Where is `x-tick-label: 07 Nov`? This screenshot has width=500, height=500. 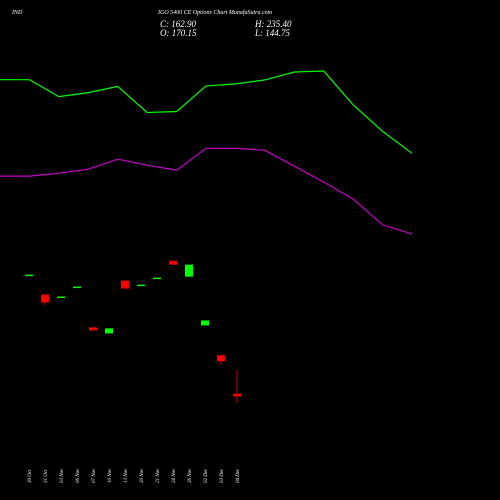
x-tick-label: 07 Nov is located at coordinates (94, 475).